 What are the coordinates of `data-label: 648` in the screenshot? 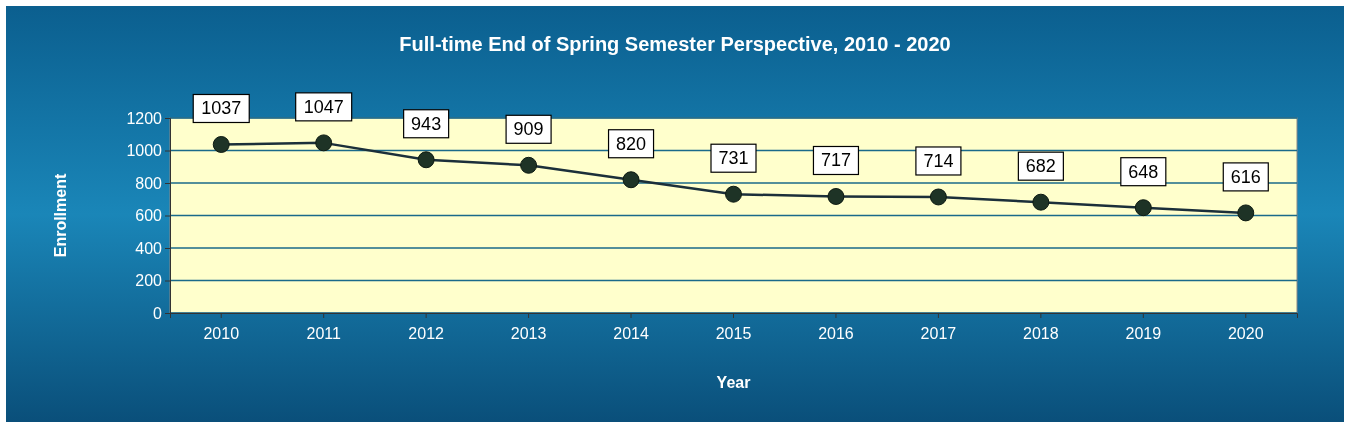 It's located at (1143, 171).